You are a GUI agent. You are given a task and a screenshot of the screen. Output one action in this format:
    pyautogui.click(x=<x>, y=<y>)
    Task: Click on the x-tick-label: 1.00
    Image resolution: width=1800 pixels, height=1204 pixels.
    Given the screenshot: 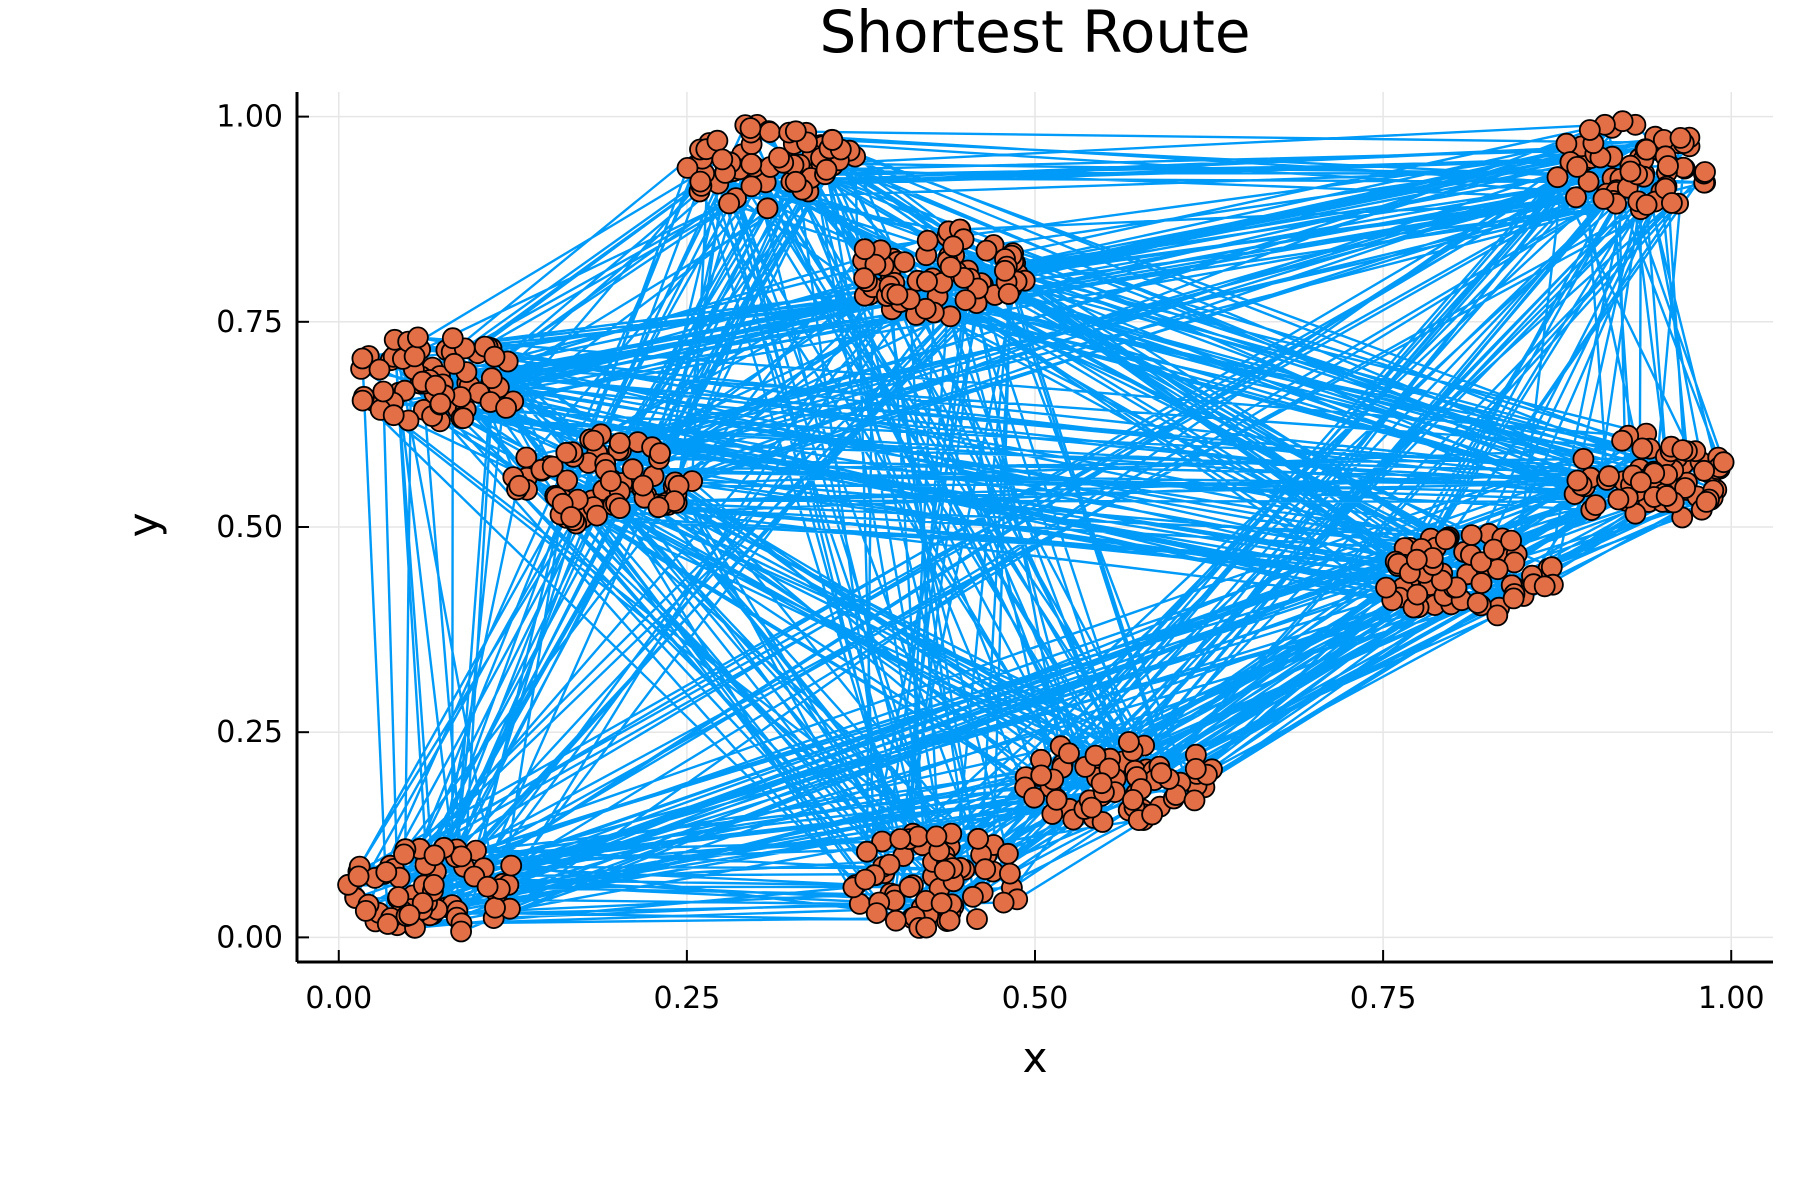 What is the action you would take?
    pyautogui.click(x=1731, y=998)
    